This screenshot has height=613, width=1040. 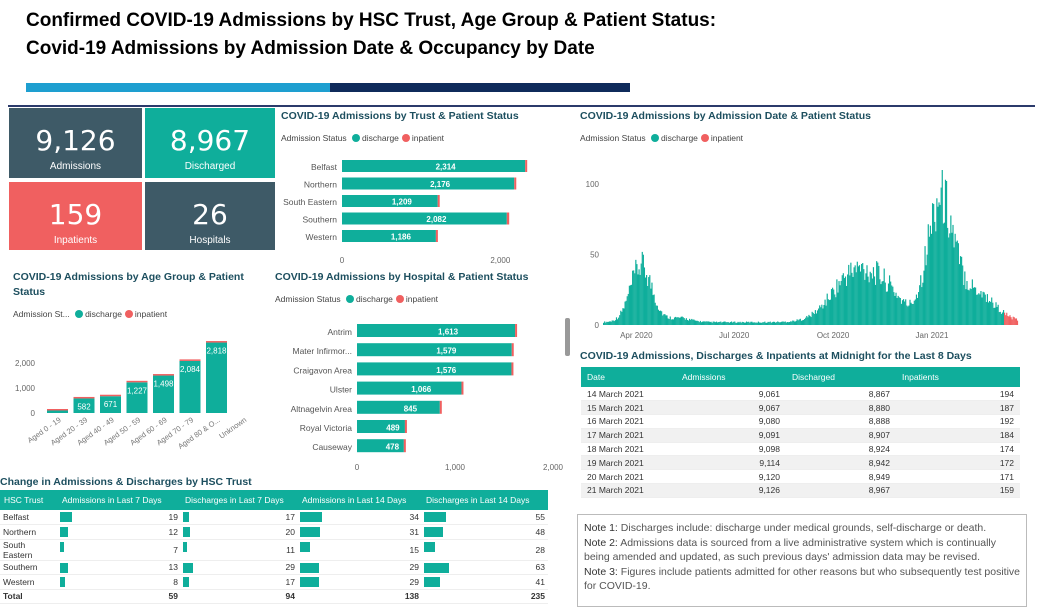 I want to click on column-header: HSC Trust, so click(x=29, y=500).